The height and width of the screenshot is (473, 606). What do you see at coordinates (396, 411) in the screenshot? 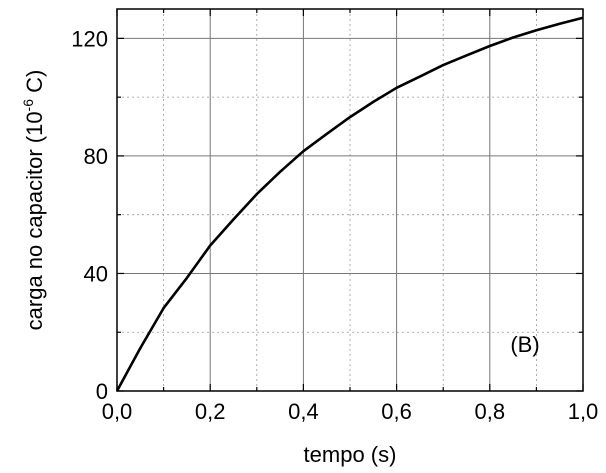
I see `x-tick-label: 0,6` at bounding box center [396, 411].